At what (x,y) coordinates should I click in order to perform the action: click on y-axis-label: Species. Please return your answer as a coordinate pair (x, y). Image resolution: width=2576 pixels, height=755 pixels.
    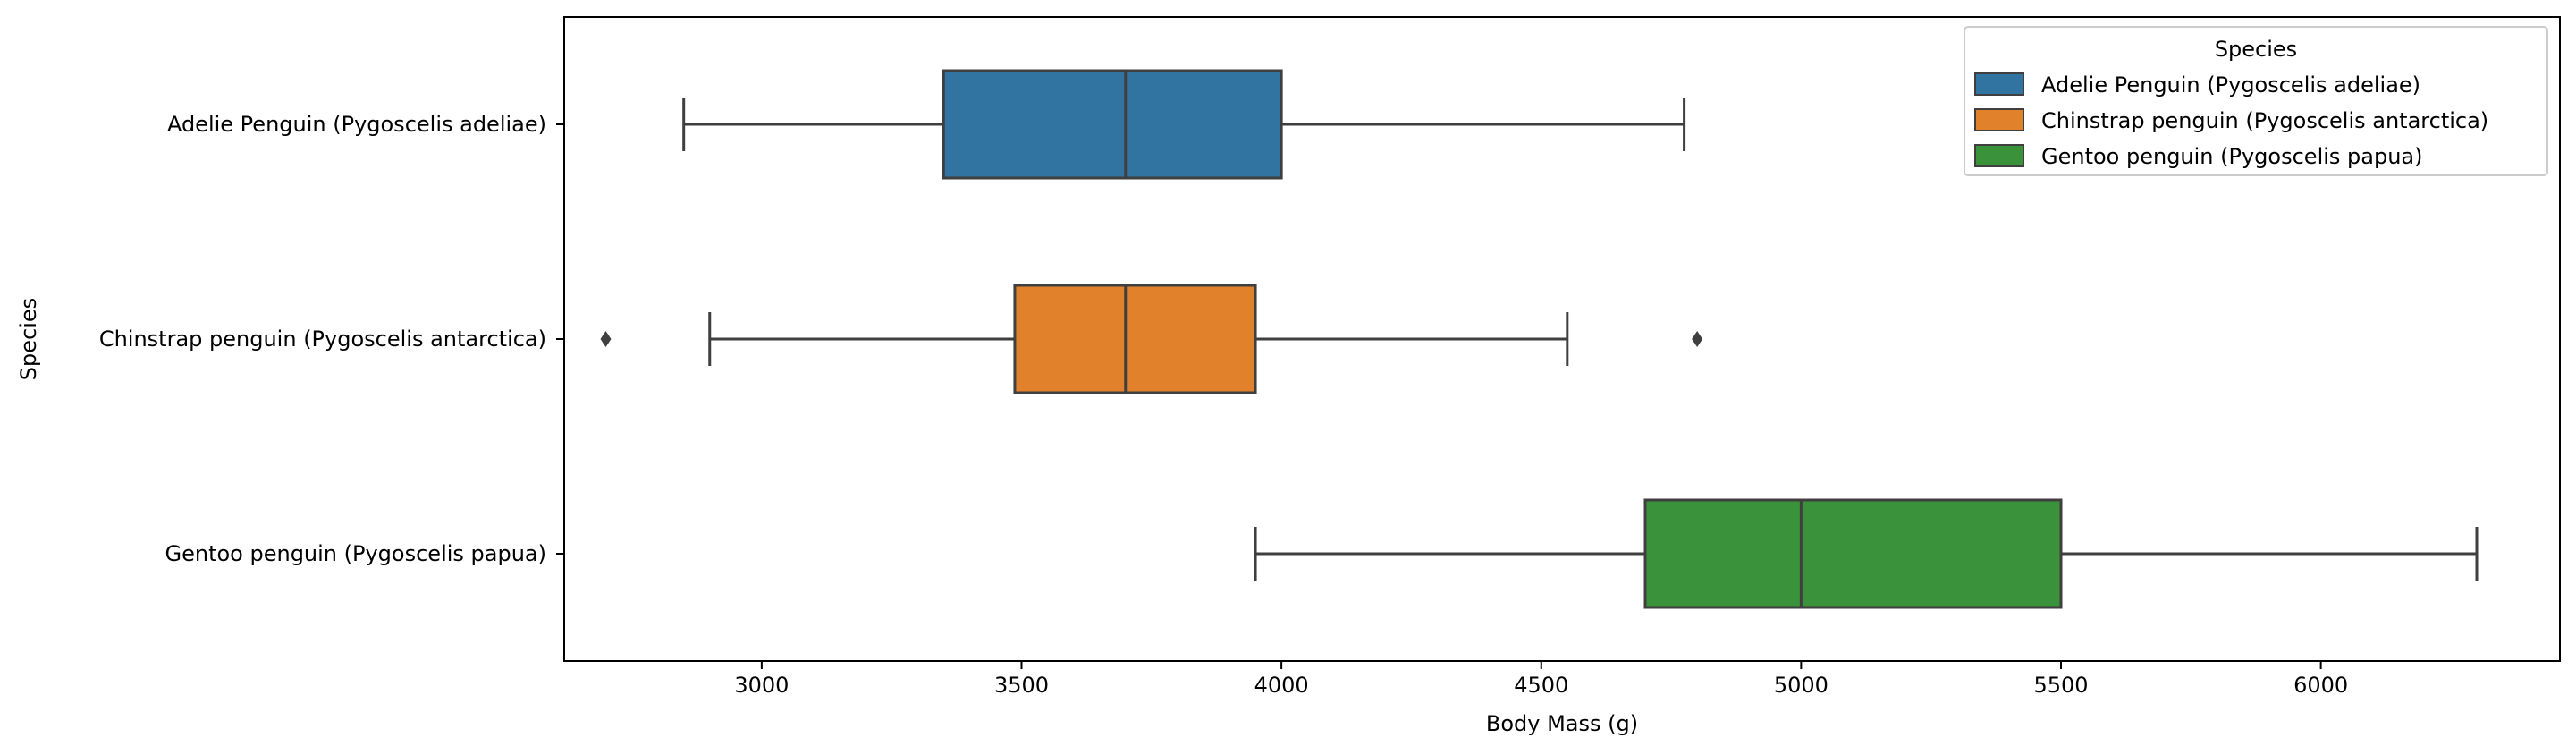
    Looking at the image, I should click on (28, 339).